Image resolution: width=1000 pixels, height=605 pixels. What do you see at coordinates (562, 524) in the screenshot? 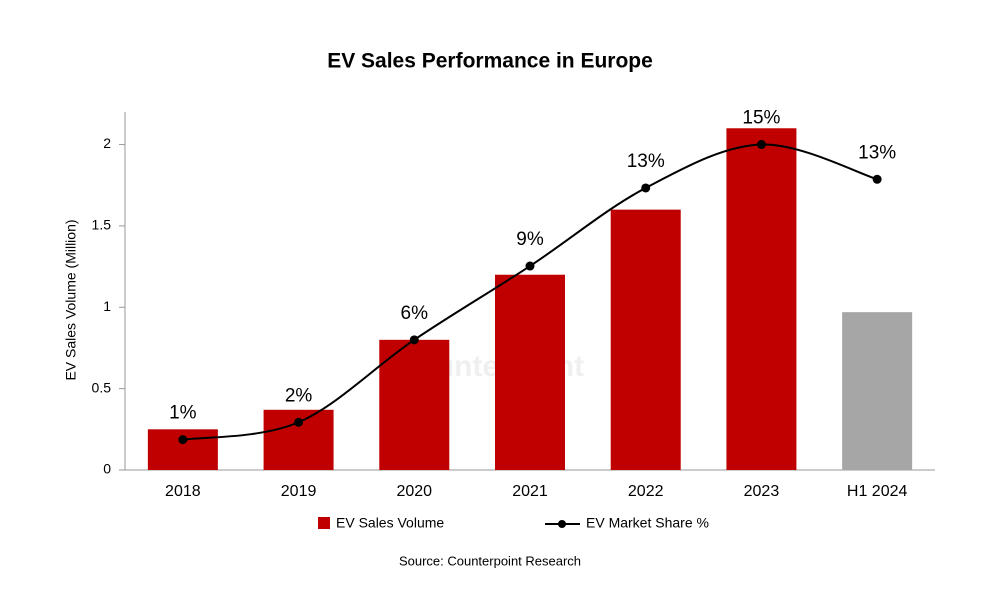
I see `legend-dot` at bounding box center [562, 524].